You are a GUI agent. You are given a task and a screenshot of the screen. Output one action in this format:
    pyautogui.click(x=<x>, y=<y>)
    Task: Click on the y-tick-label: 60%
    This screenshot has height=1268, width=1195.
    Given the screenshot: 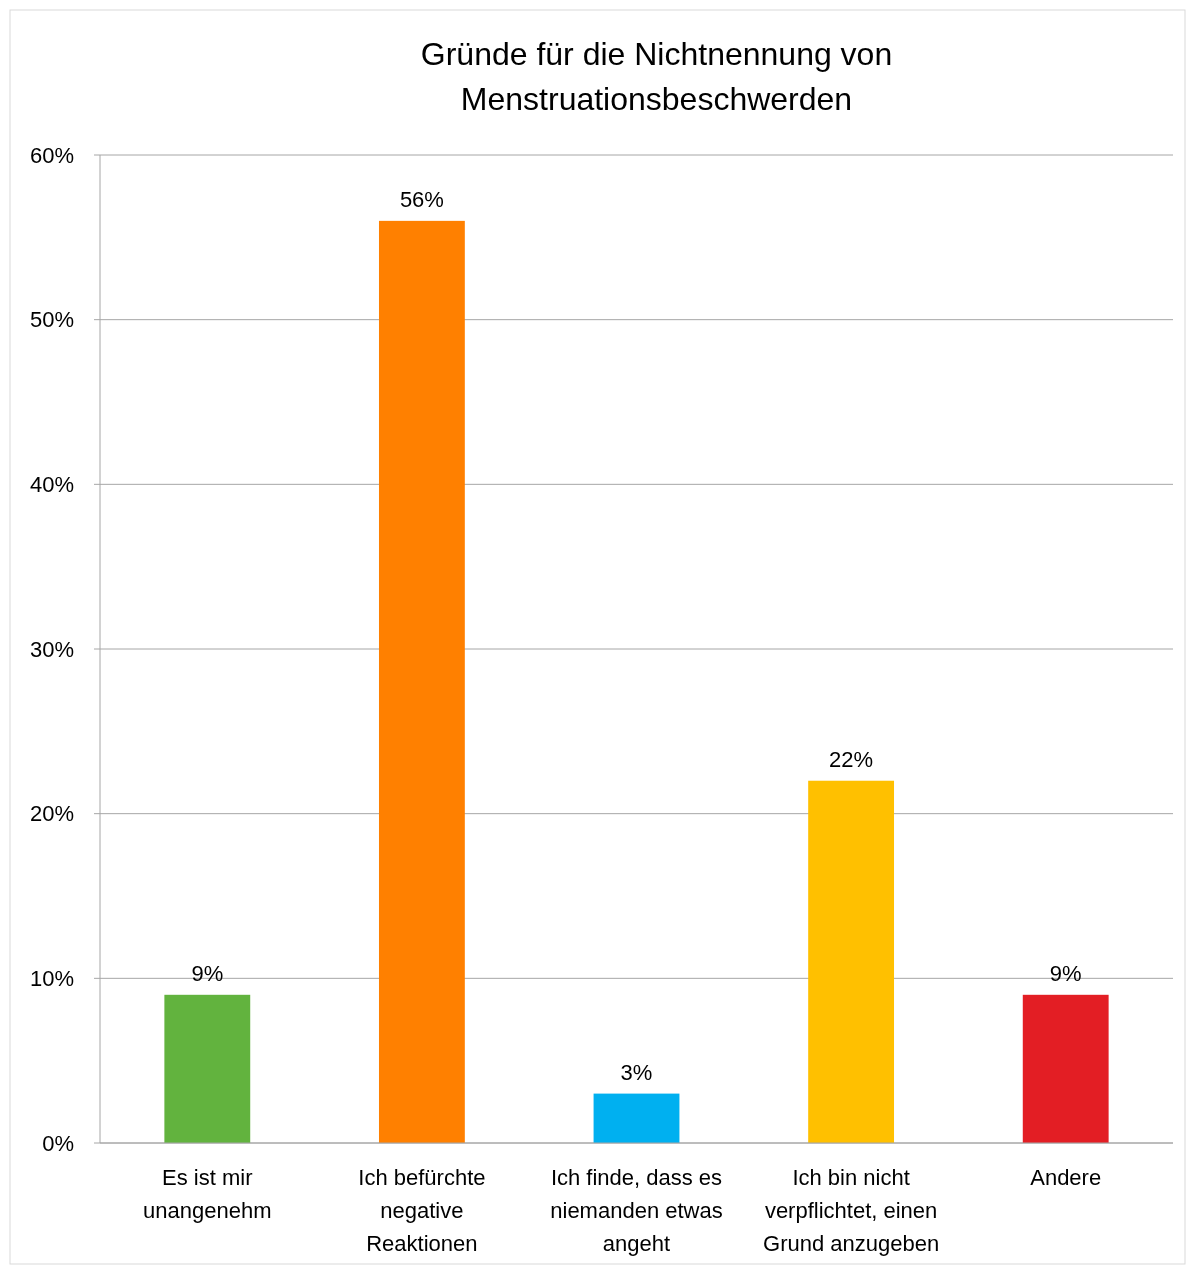 What is the action you would take?
    pyautogui.click(x=51, y=155)
    